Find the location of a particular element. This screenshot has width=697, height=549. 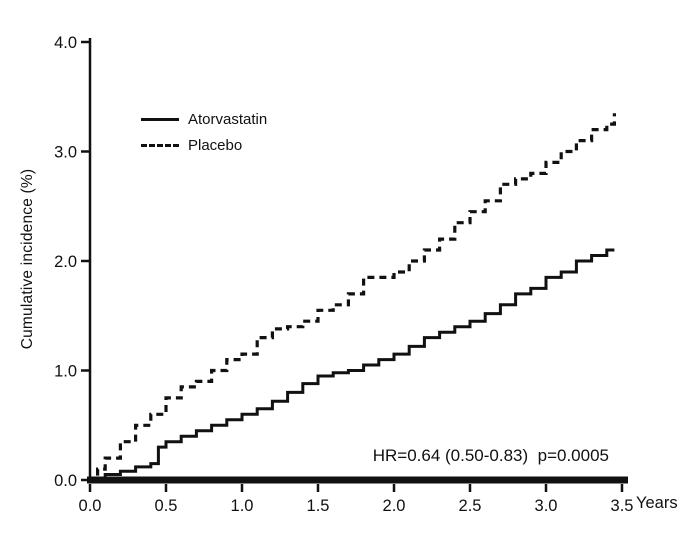

y-tick-label: 2.0 is located at coordinates (65, 262).